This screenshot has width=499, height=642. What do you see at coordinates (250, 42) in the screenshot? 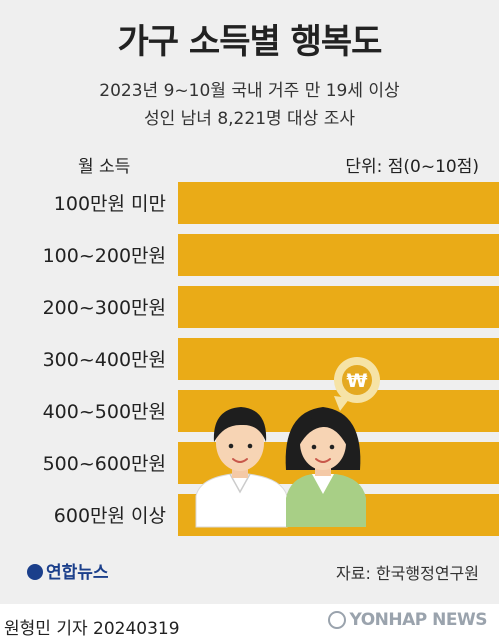
I see `chart-title: 가구 소득별 행복도` at bounding box center [250, 42].